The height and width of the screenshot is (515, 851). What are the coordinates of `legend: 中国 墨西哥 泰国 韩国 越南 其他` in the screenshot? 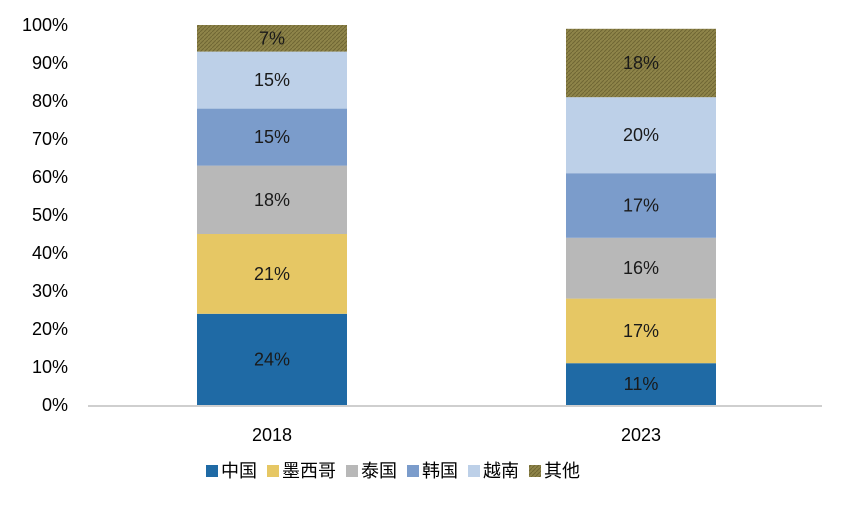 It's located at (393, 471).